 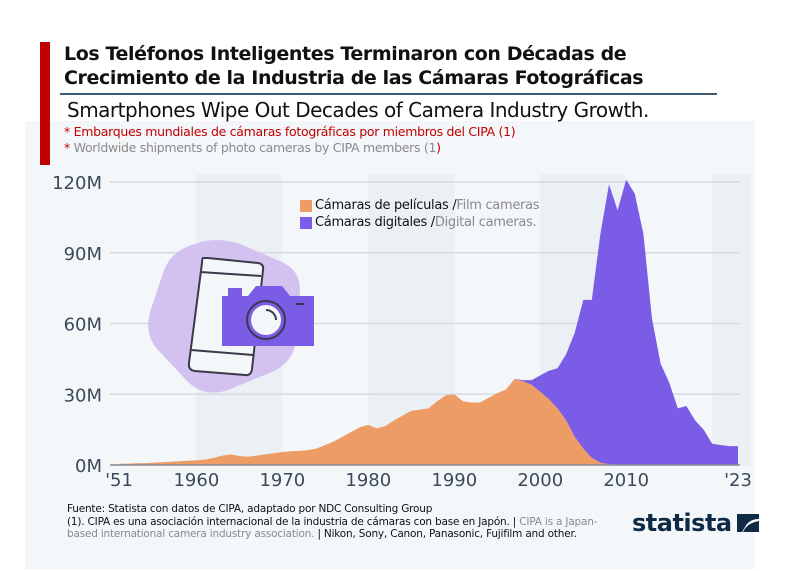 I want to click on decade-band, so click(x=731, y=319).